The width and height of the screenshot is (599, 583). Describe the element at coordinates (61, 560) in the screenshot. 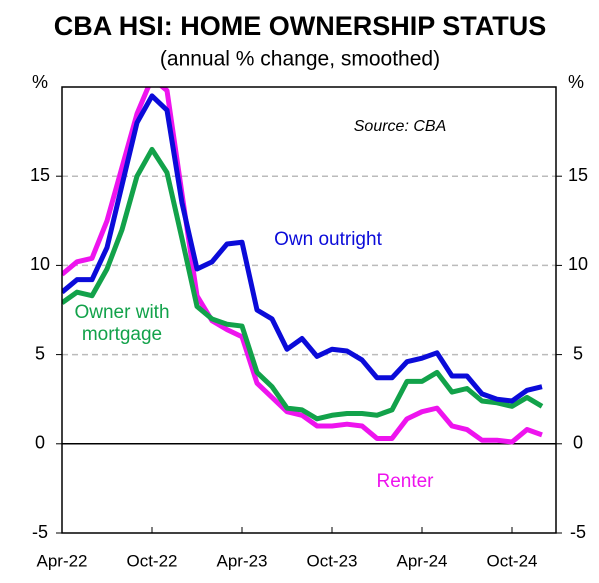

I see `x-tick-label: Apr-22` at that location.